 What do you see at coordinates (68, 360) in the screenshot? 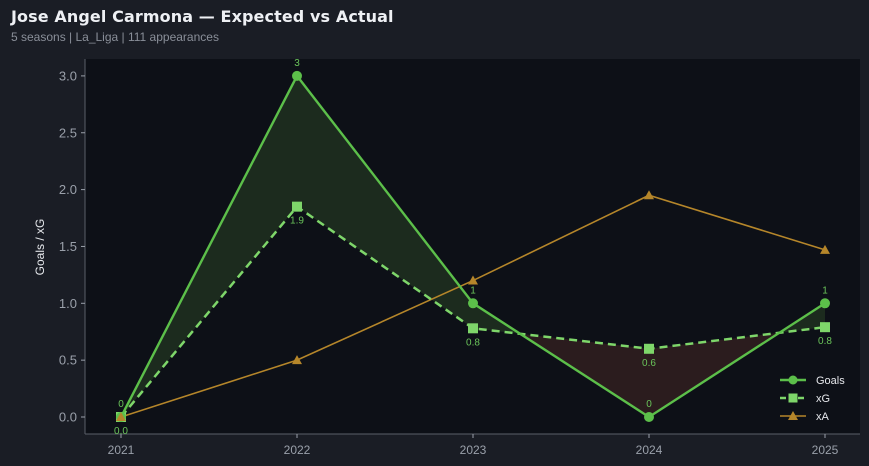
I see `y-tick-label: 0.5` at bounding box center [68, 360].